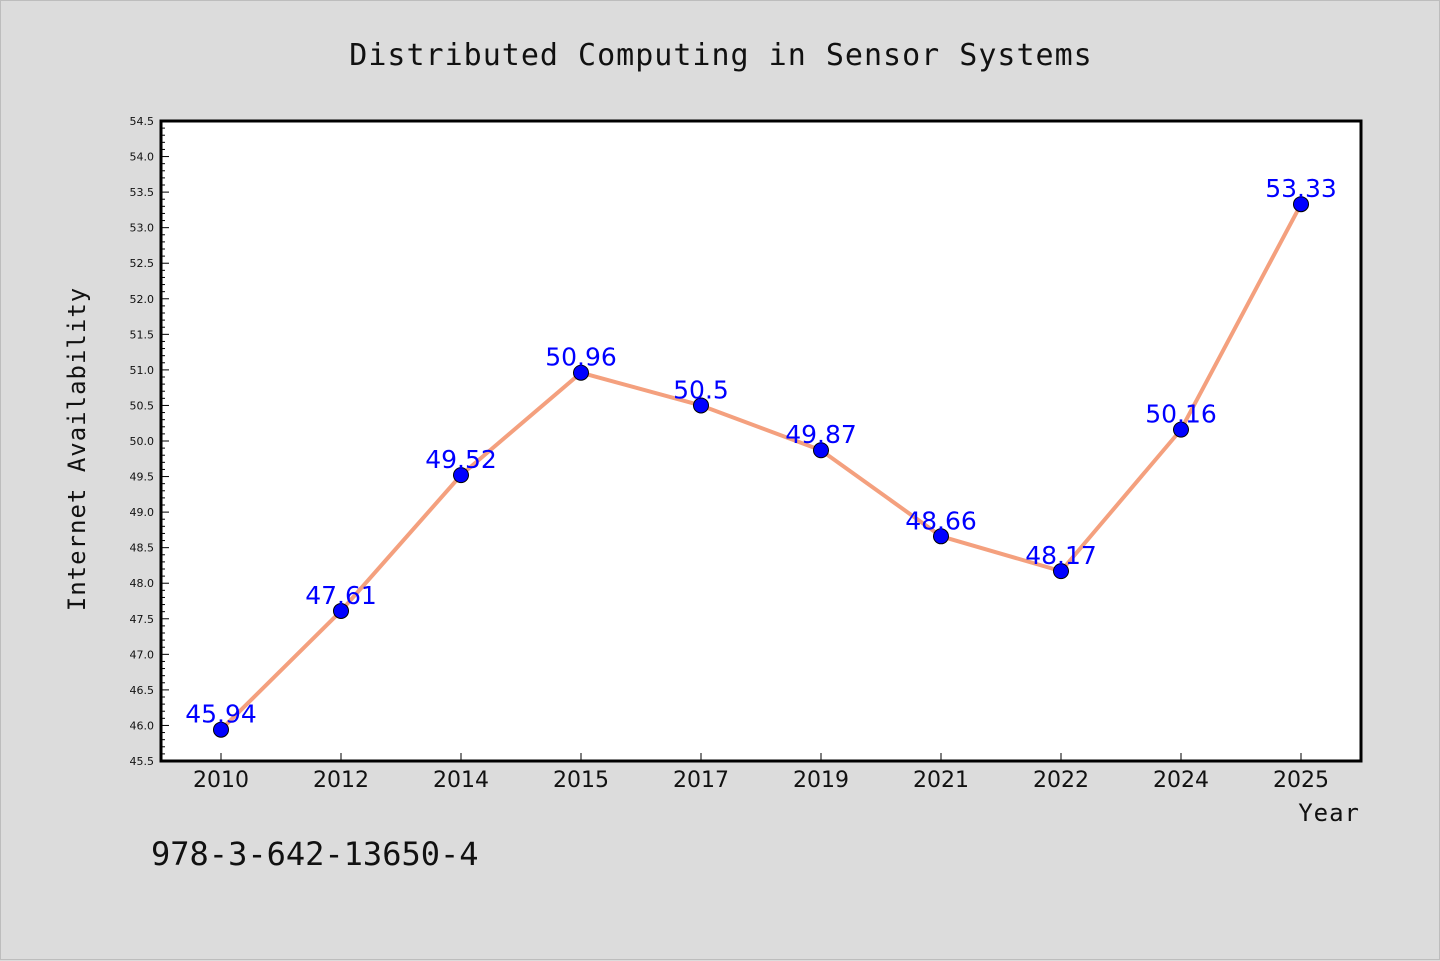 The width and height of the screenshot is (1440, 961). I want to click on y-tick-label: 50.0, so click(142, 441).